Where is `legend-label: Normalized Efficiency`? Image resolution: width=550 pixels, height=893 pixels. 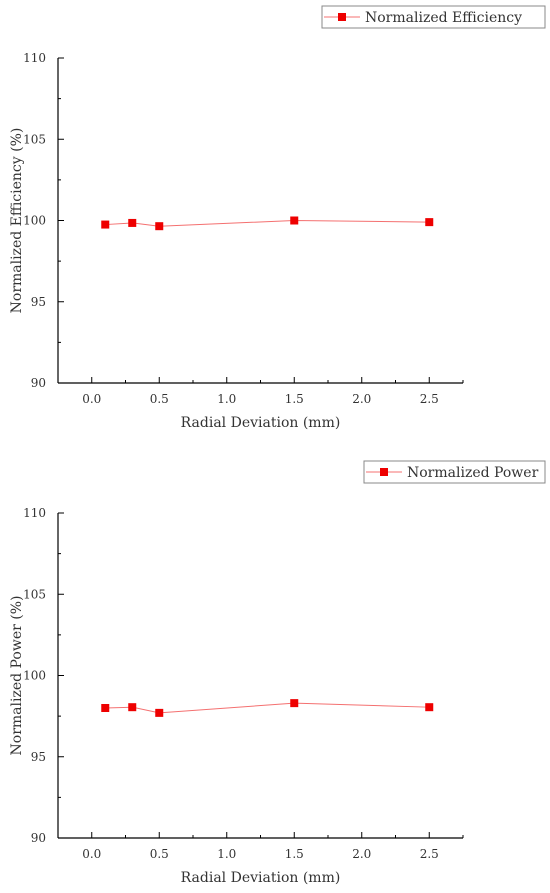 legend-label: Normalized Efficiency is located at coordinates (443, 18).